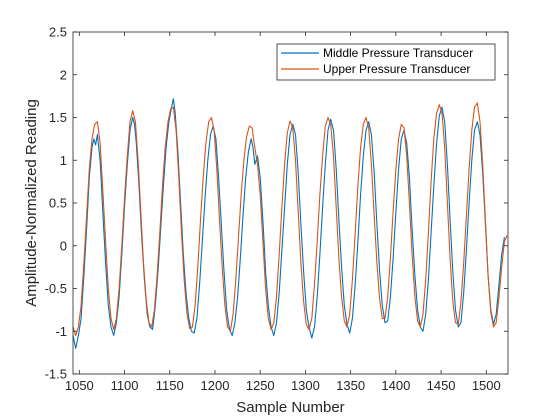 This screenshot has width=560, height=420. What do you see at coordinates (58, 203) in the screenshot?
I see `y-tick-label: 0.5` at bounding box center [58, 203].